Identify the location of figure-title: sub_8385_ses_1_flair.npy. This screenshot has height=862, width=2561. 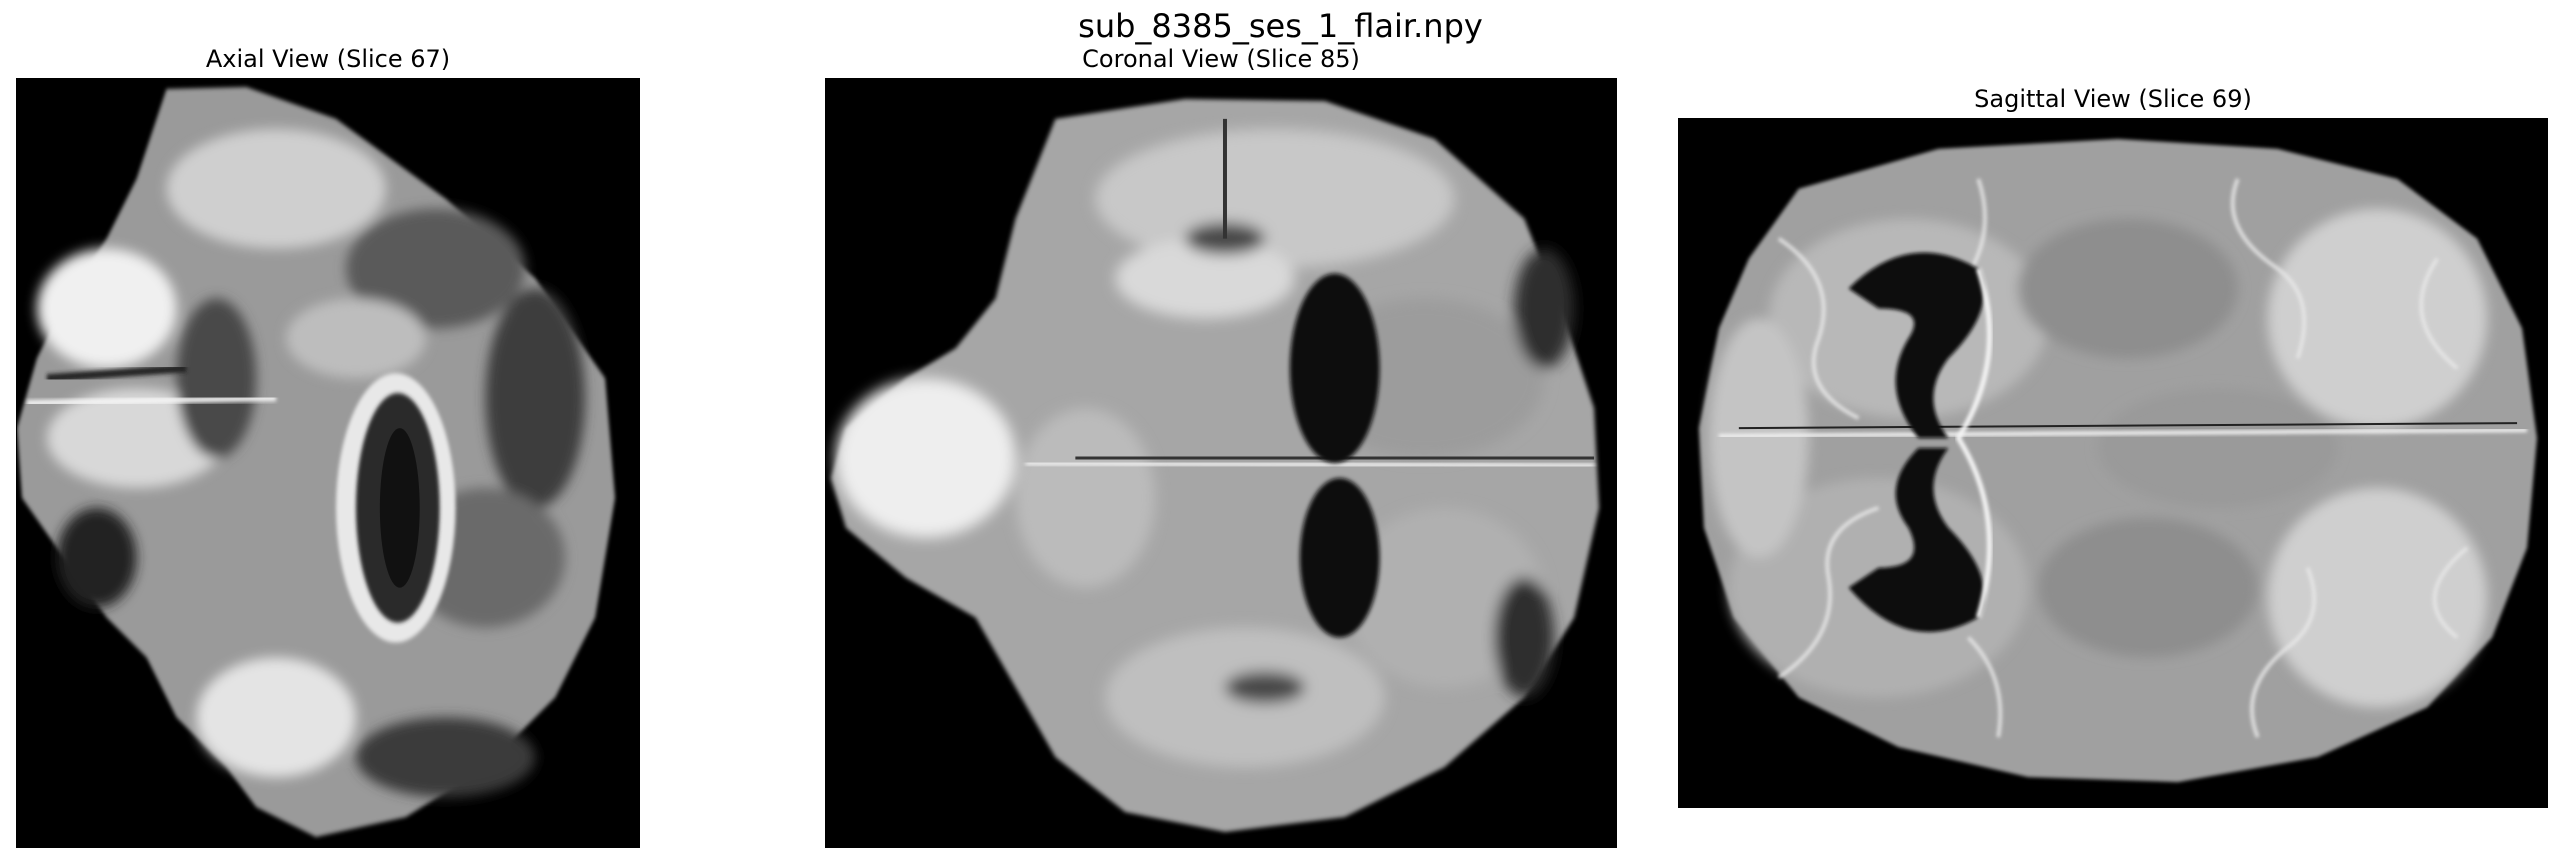
(1280, 26).